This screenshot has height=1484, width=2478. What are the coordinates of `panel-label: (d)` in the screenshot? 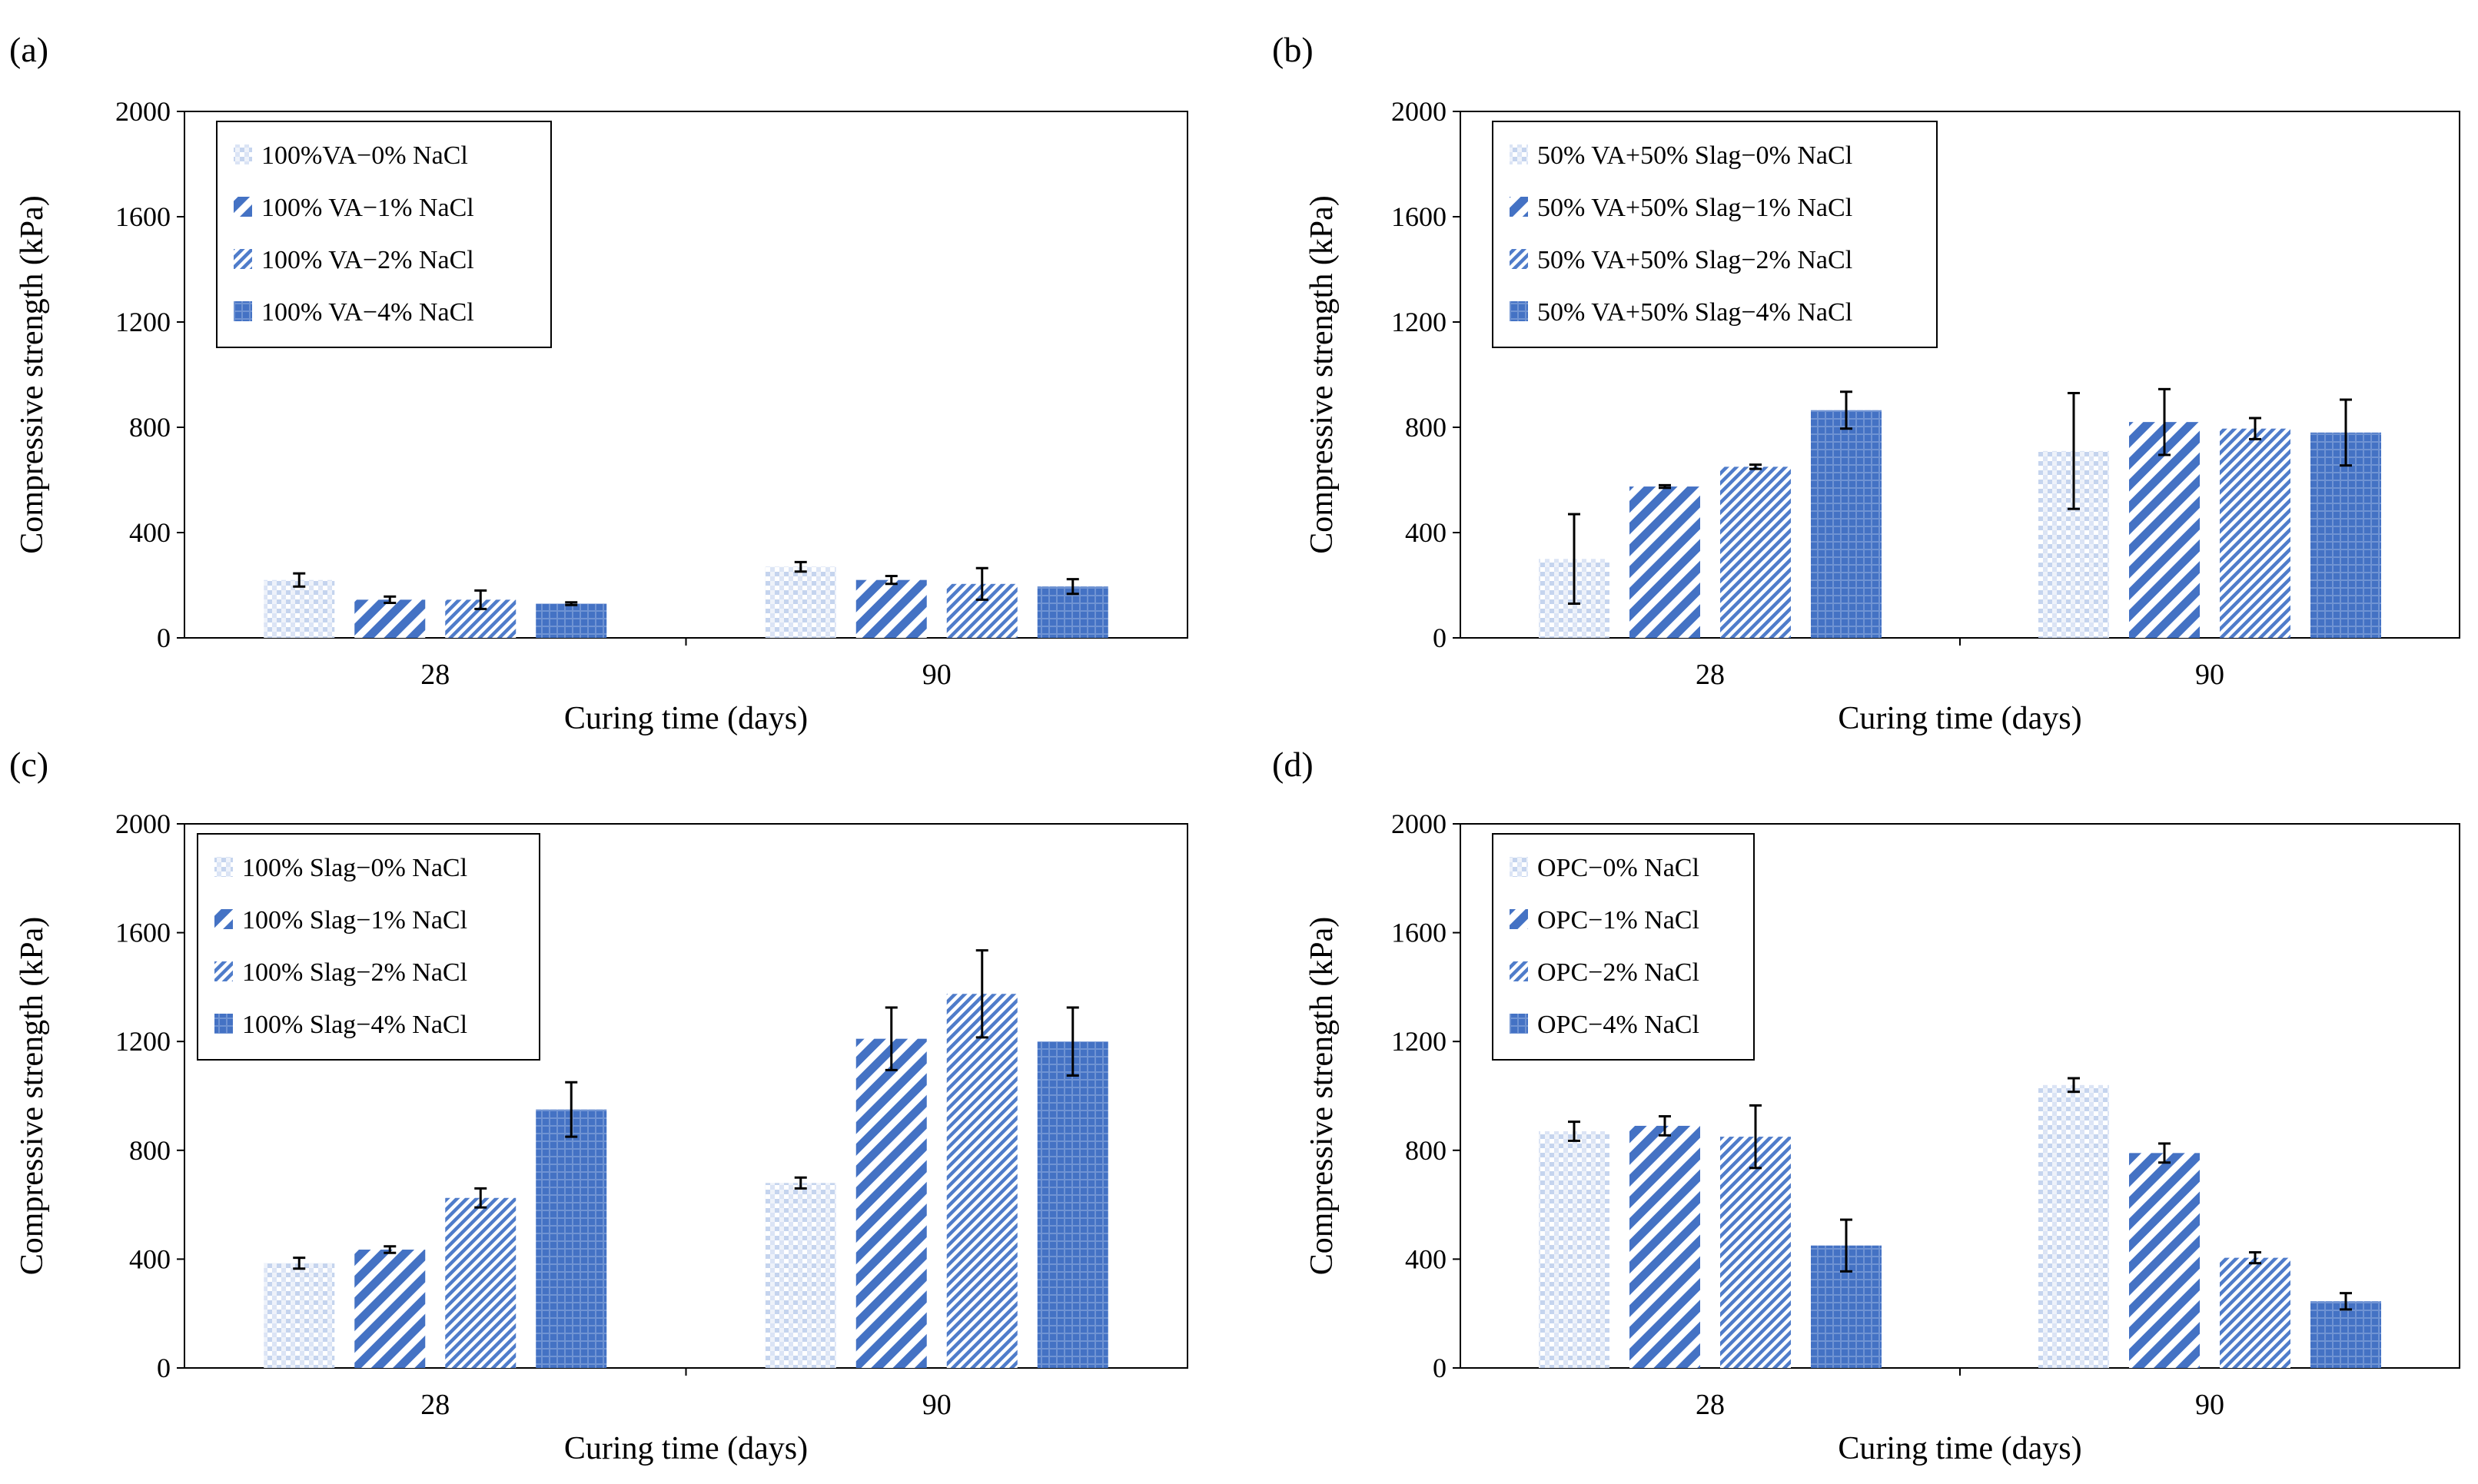 It's located at (1293, 764).